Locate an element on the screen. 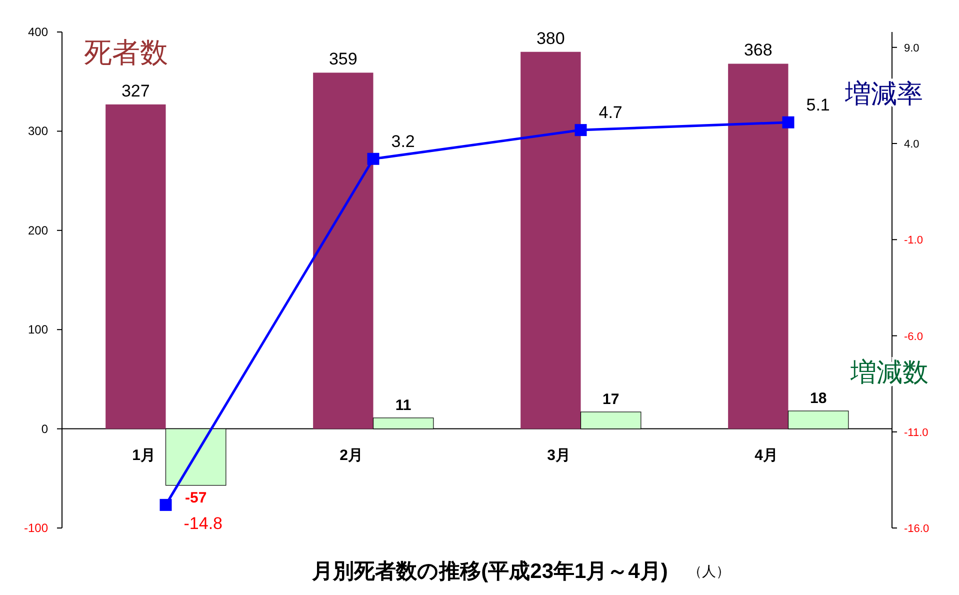 This screenshot has height=595, width=959. y2-tick-label: 9.0 is located at coordinates (912, 48).